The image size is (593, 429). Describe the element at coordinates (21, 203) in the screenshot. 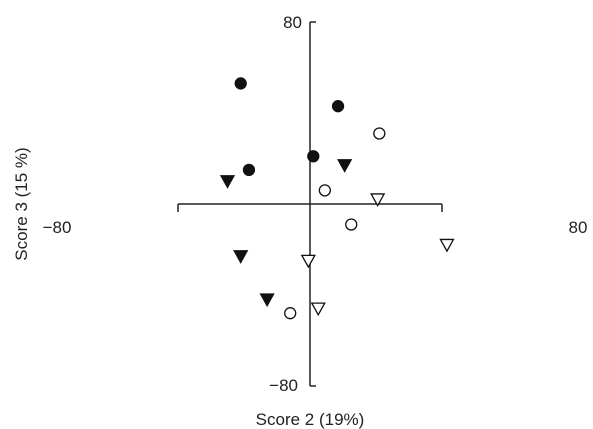

I see `y-axis-label: Score 3 (15 %)` at that location.